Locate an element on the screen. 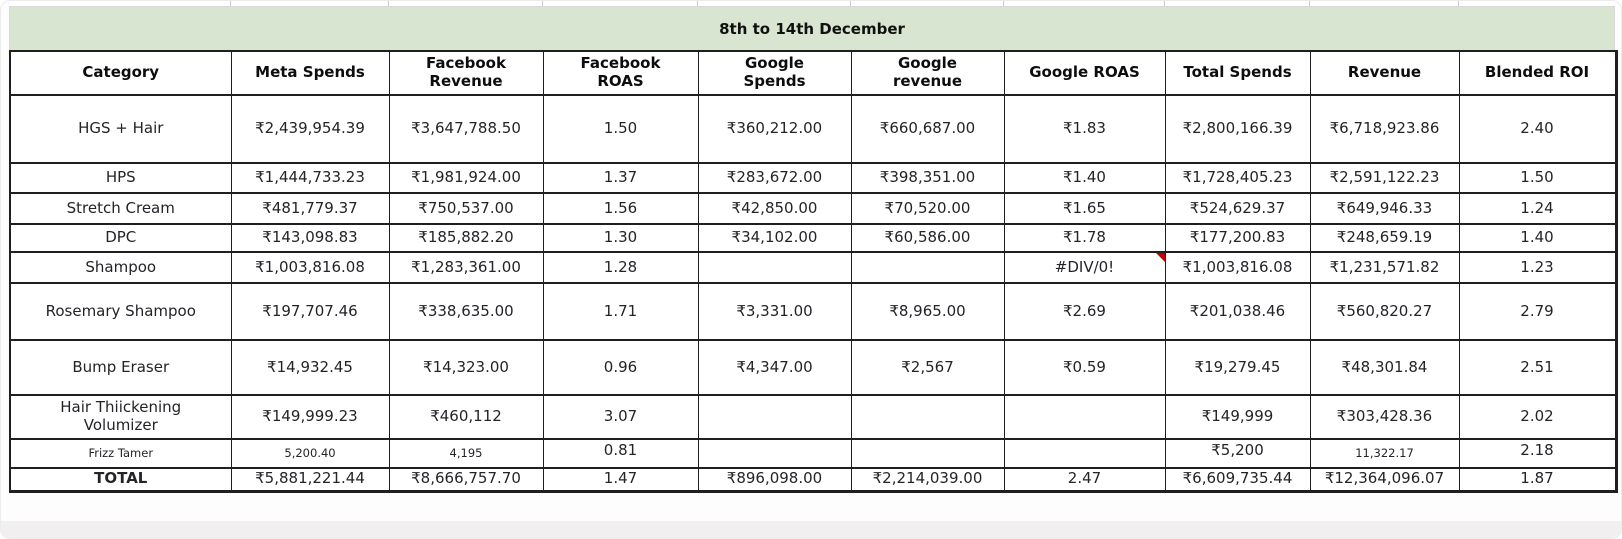 This screenshot has height=539, width=1622. report-title-cell: 8th to 14th December is located at coordinates (812, 28).